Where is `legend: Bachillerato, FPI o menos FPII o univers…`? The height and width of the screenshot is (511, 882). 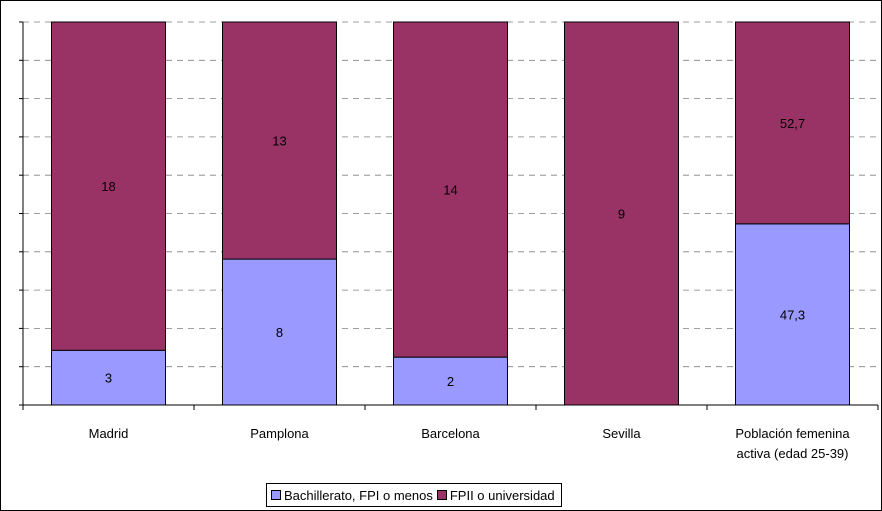
legend: Bachillerato, FPI o menos FPII o univers… is located at coordinates (414, 495).